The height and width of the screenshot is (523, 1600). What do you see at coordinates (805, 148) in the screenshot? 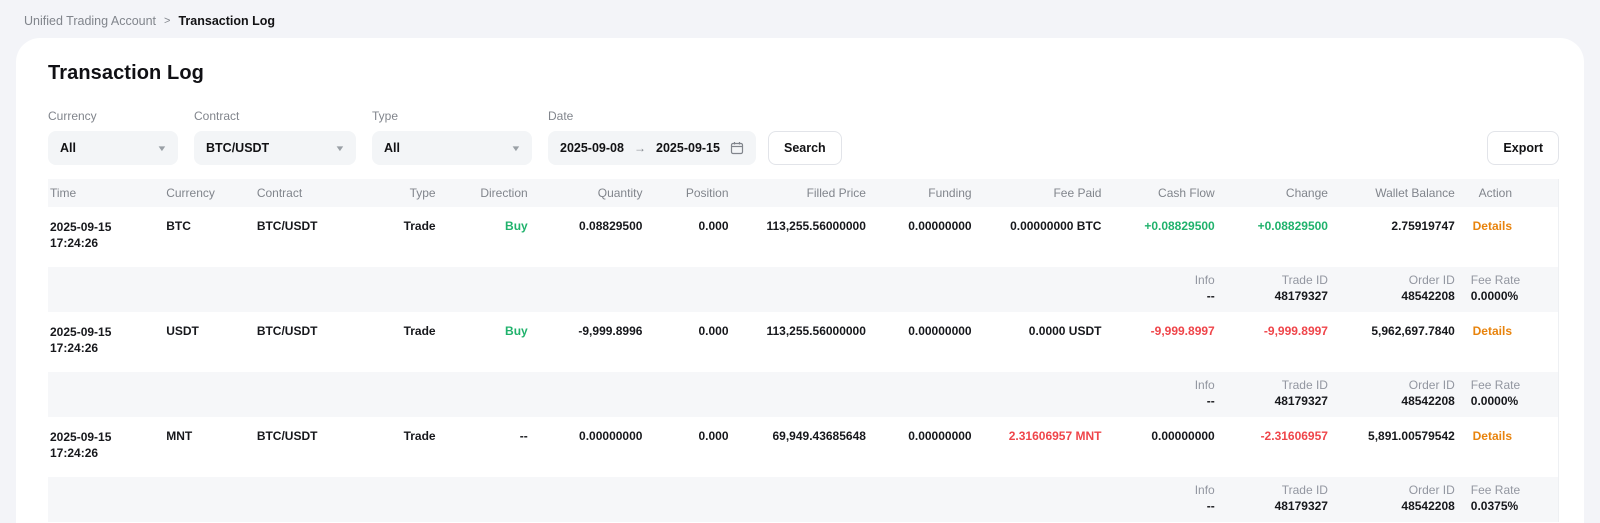
I see `search-button: Search` at bounding box center [805, 148].